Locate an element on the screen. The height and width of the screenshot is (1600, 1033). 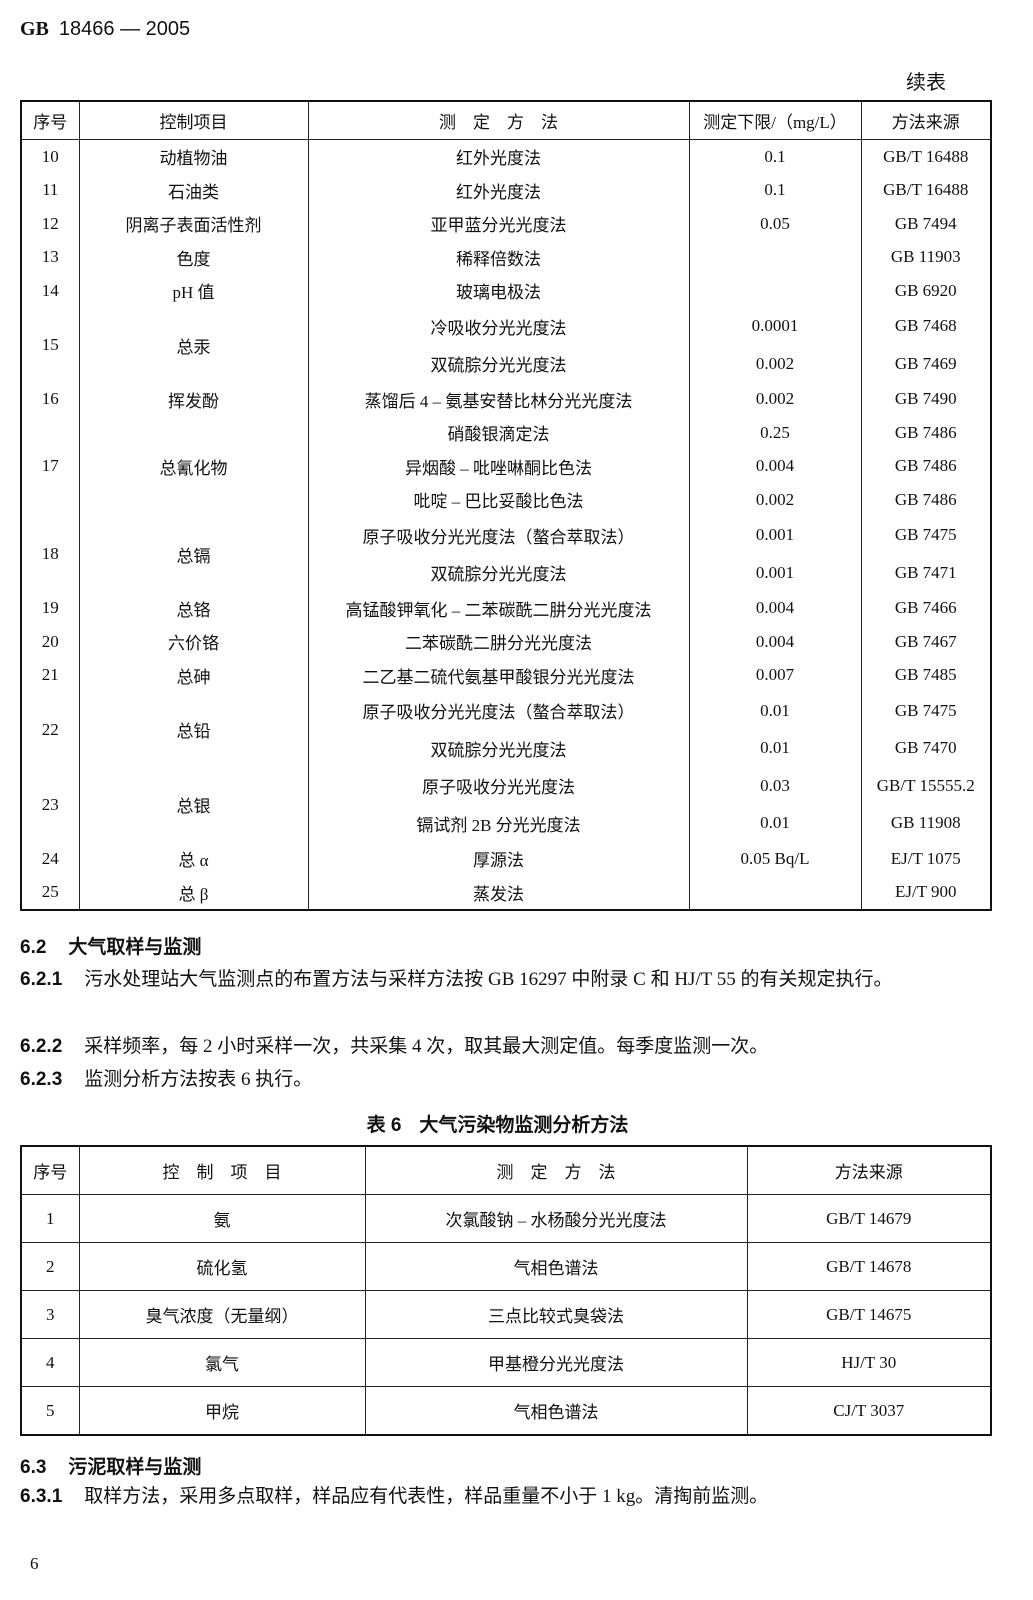
table-row: 15 总汞 冷吸收分光光度法 0.0001 GB 7468 is located at coordinates (506, 345).